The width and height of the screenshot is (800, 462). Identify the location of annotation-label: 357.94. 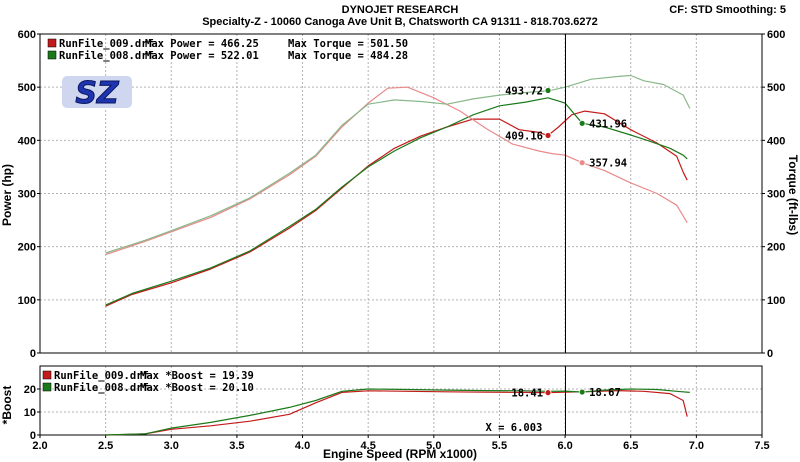
(608, 164).